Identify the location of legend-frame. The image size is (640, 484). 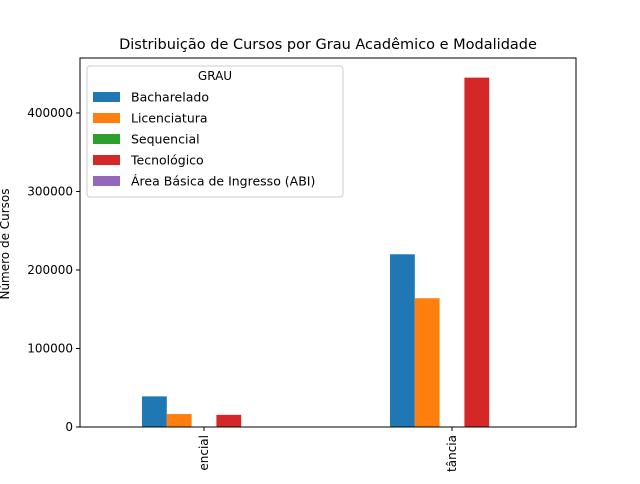
(215, 131).